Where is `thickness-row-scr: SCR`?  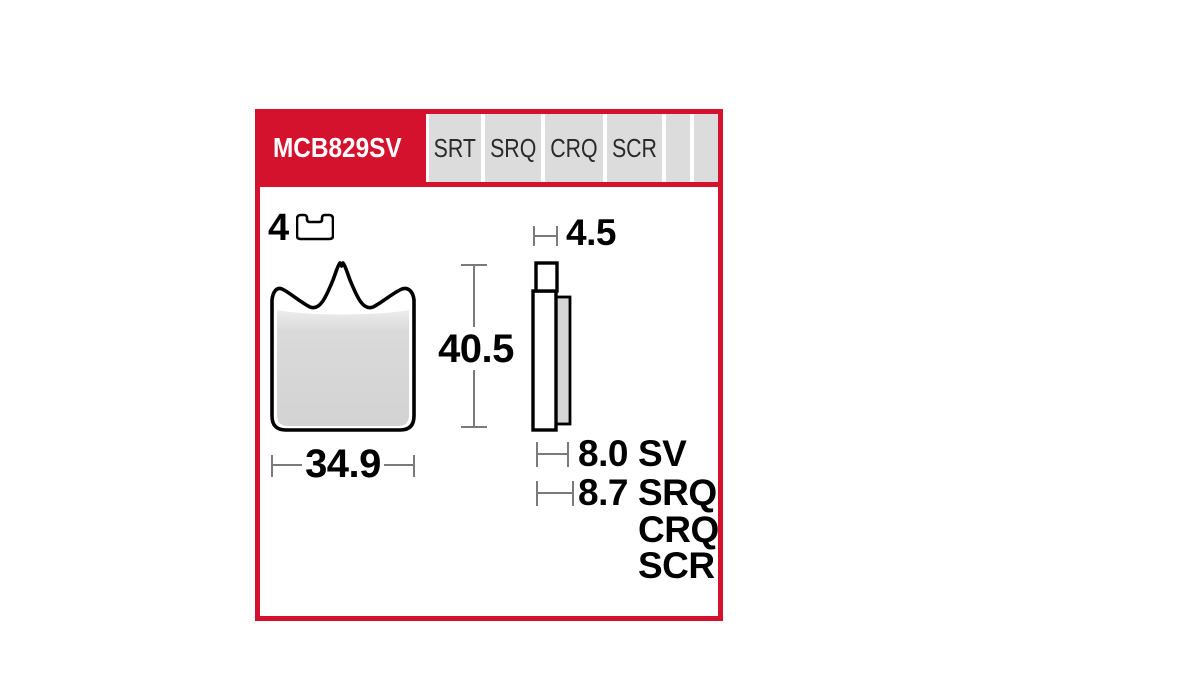 thickness-row-scr: SCR is located at coordinates (646, 566).